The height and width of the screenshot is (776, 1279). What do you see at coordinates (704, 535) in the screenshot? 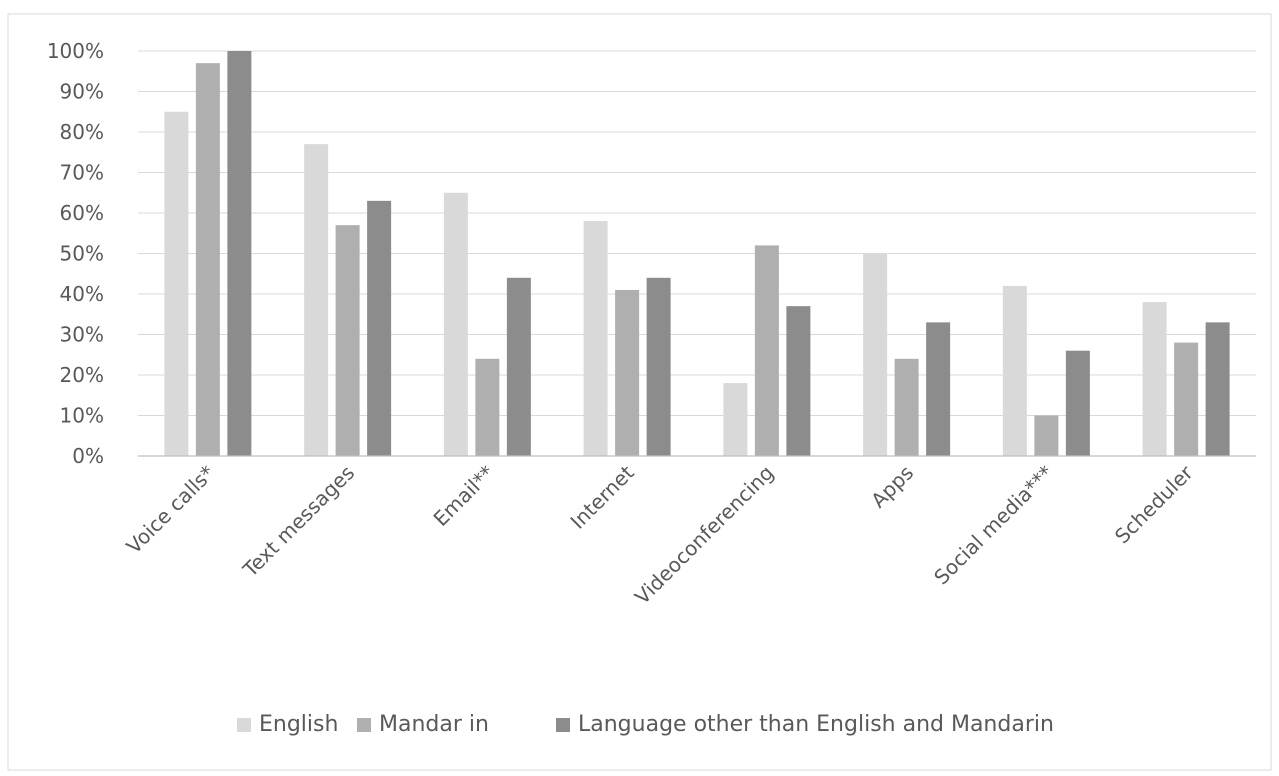
I see `category-label: Videoconferencing` at bounding box center [704, 535].